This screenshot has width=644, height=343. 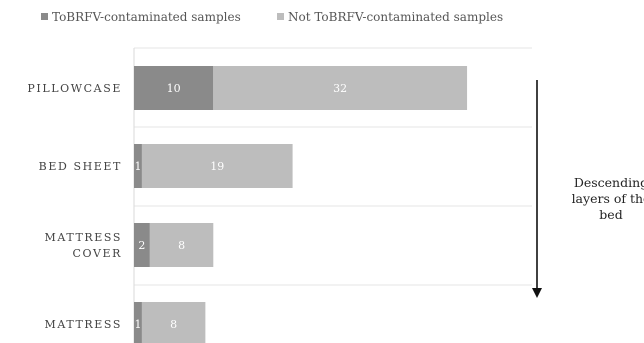 I want to click on bar-value-label: 2, so click(x=141, y=245).